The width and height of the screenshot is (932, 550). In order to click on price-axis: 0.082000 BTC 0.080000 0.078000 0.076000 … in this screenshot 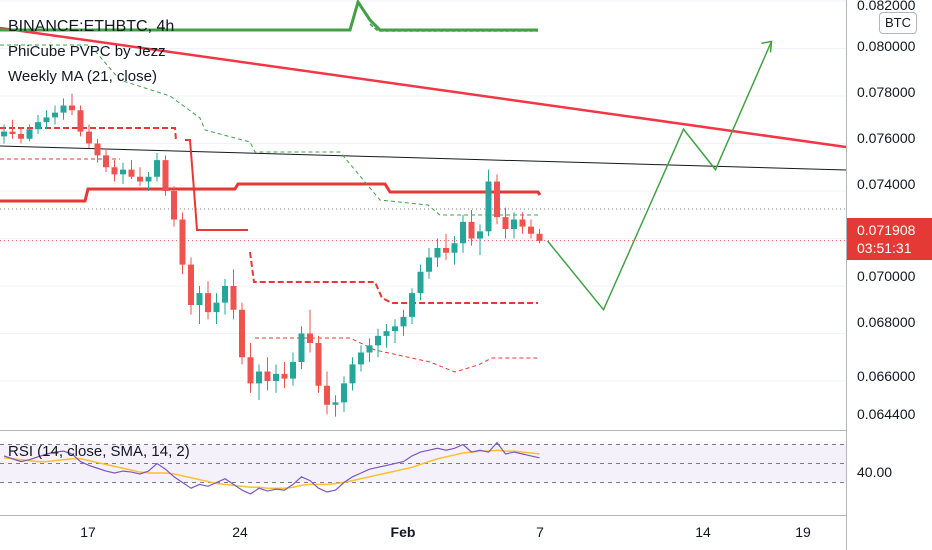, I will do `click(889, 275)`.